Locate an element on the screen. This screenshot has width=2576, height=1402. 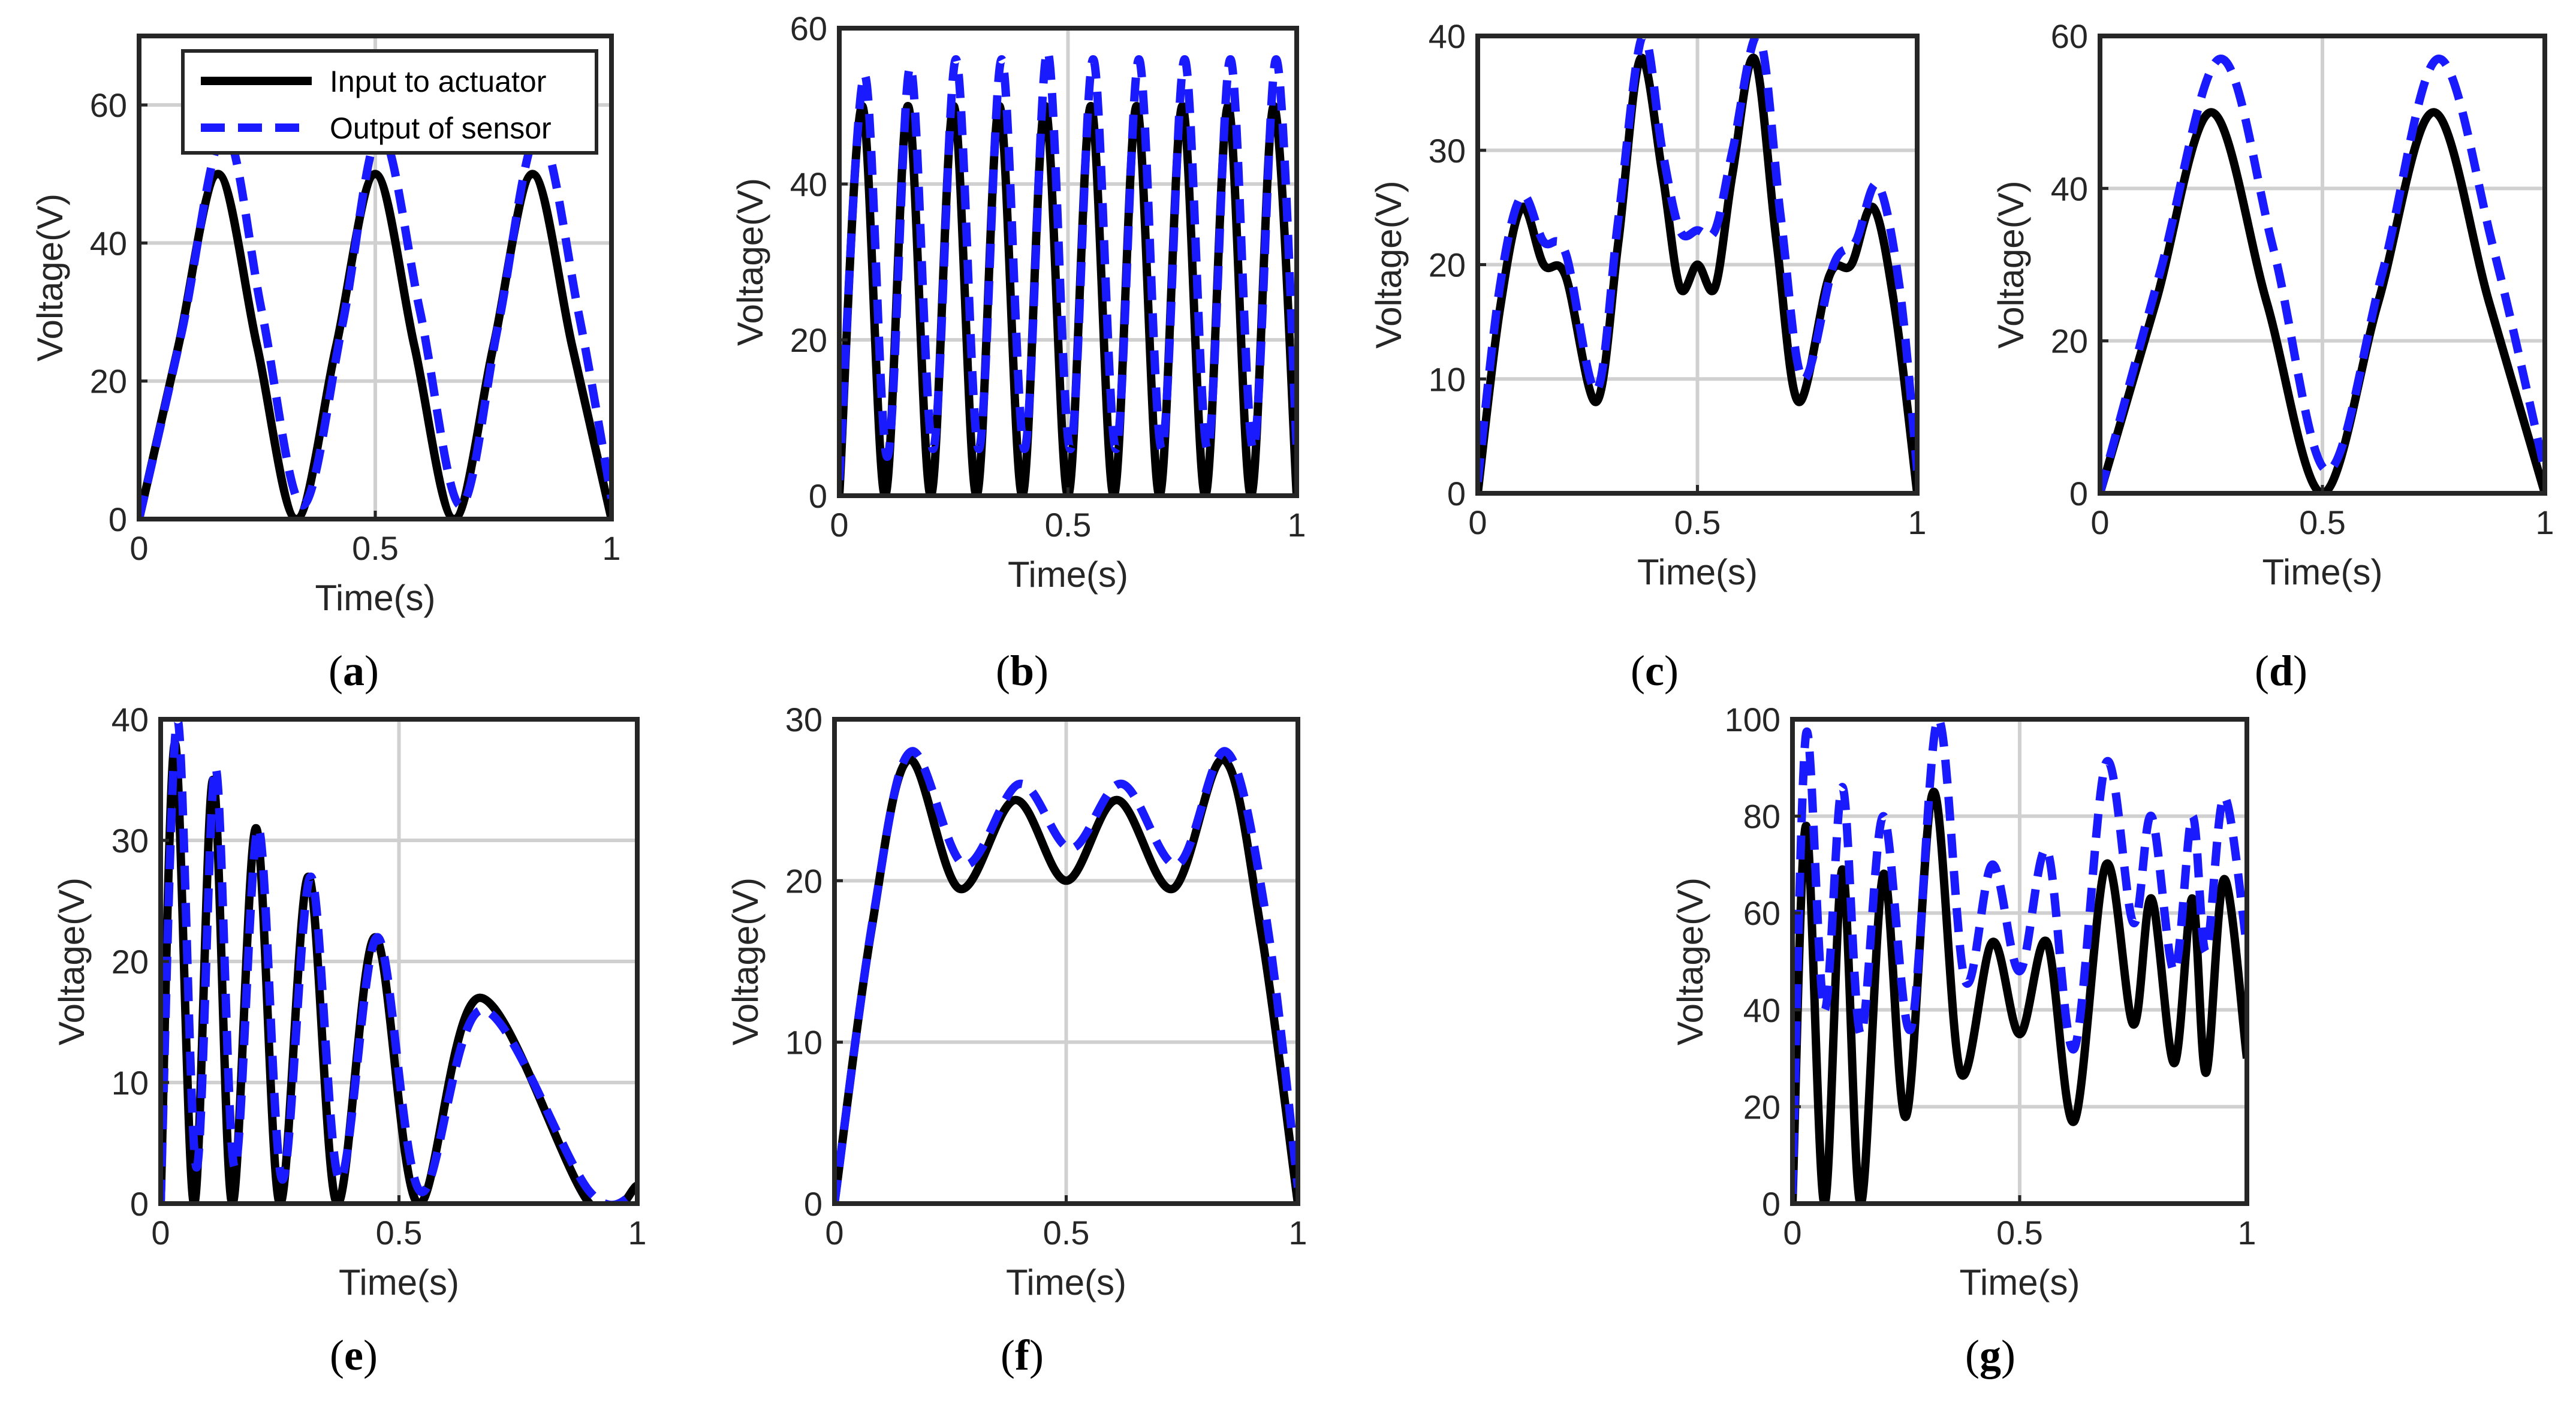
panel-label-d: (d) is located at coordinates (2281, 671).